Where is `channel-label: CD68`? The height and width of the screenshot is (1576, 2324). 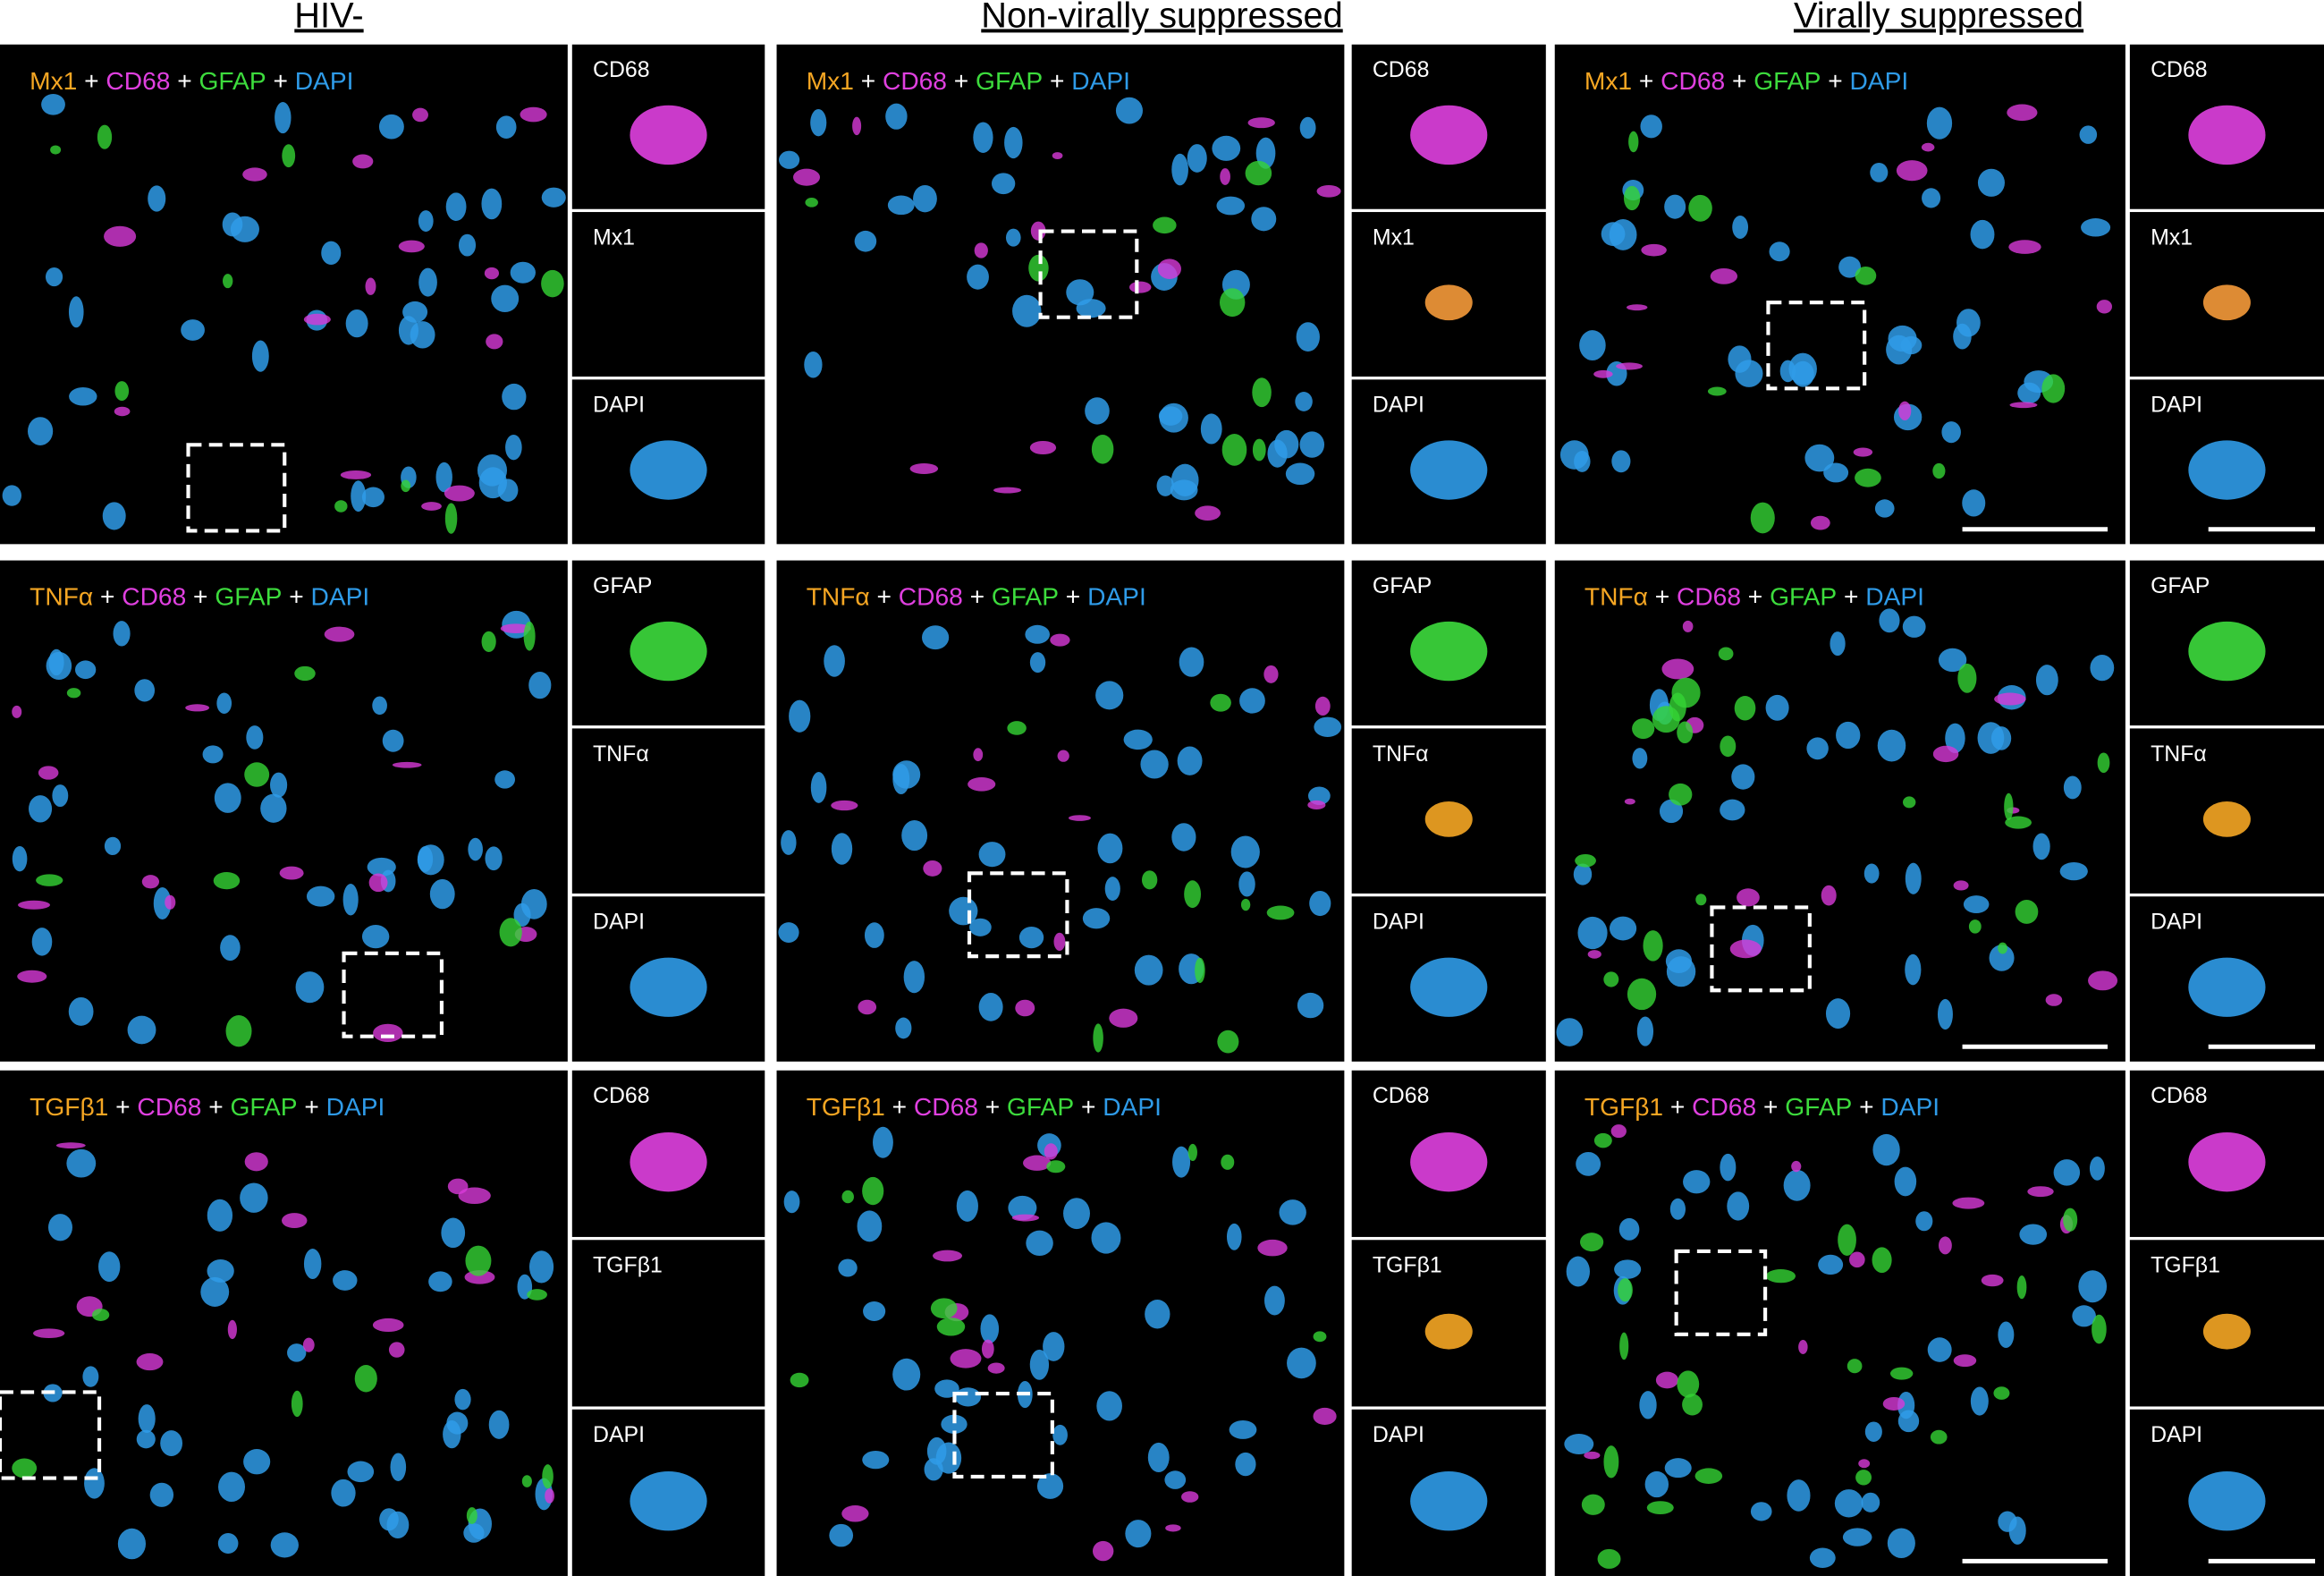
channel-label: CD68 is located at coordinates (1720, 1106).